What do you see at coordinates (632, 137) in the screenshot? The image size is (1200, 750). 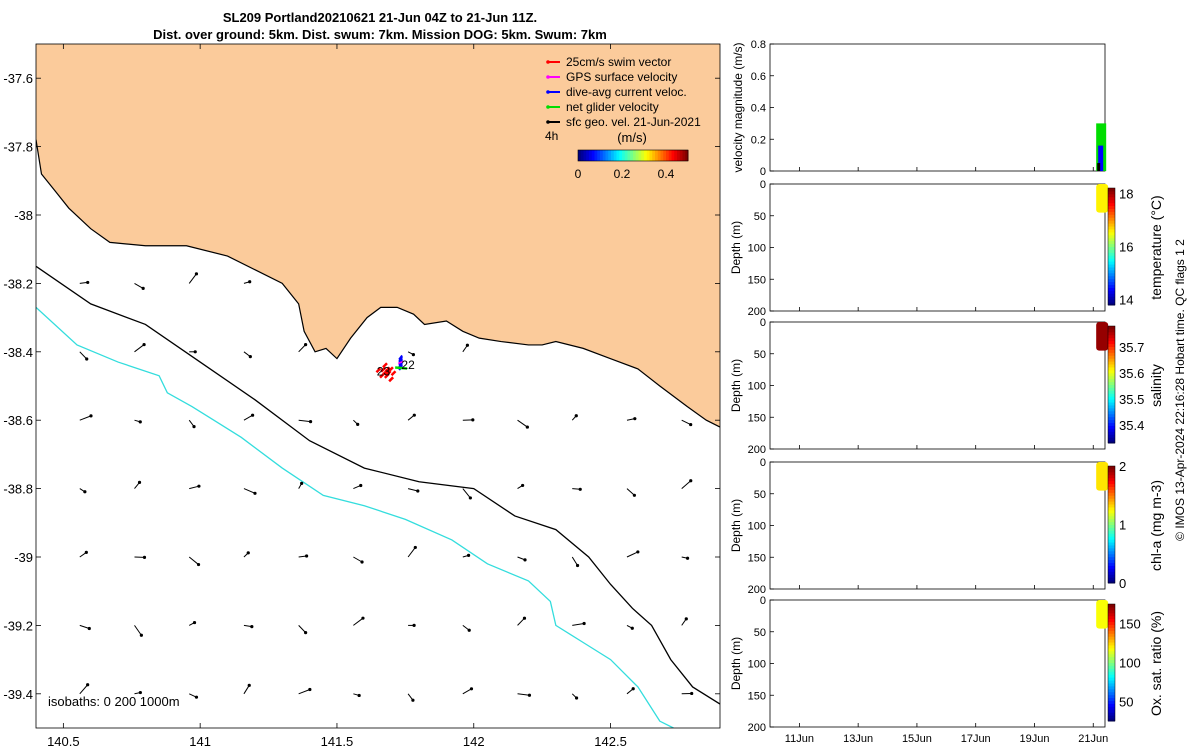 I see `map-colorbar-label: (m/s)` at bounding box center [632, 137].